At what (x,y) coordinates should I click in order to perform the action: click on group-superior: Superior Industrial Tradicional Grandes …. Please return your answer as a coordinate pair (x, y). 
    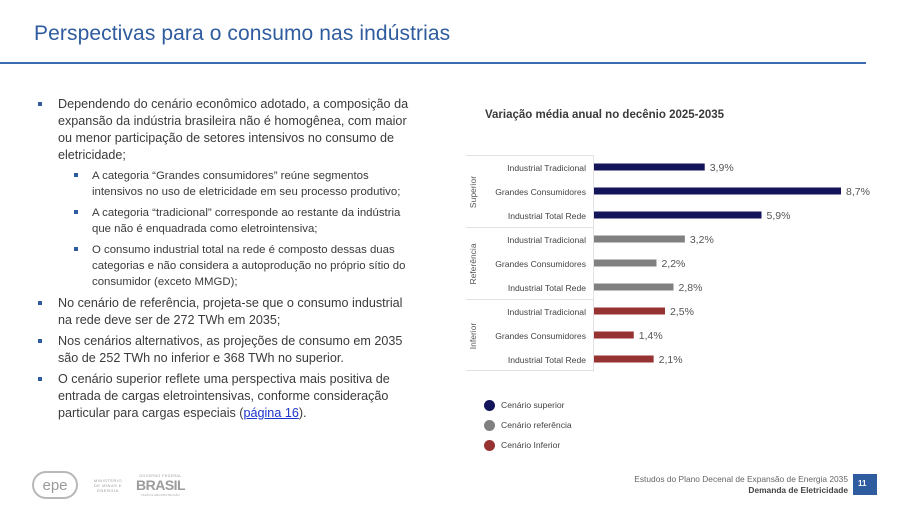
    Looking at the image, I should click on (530, 191).